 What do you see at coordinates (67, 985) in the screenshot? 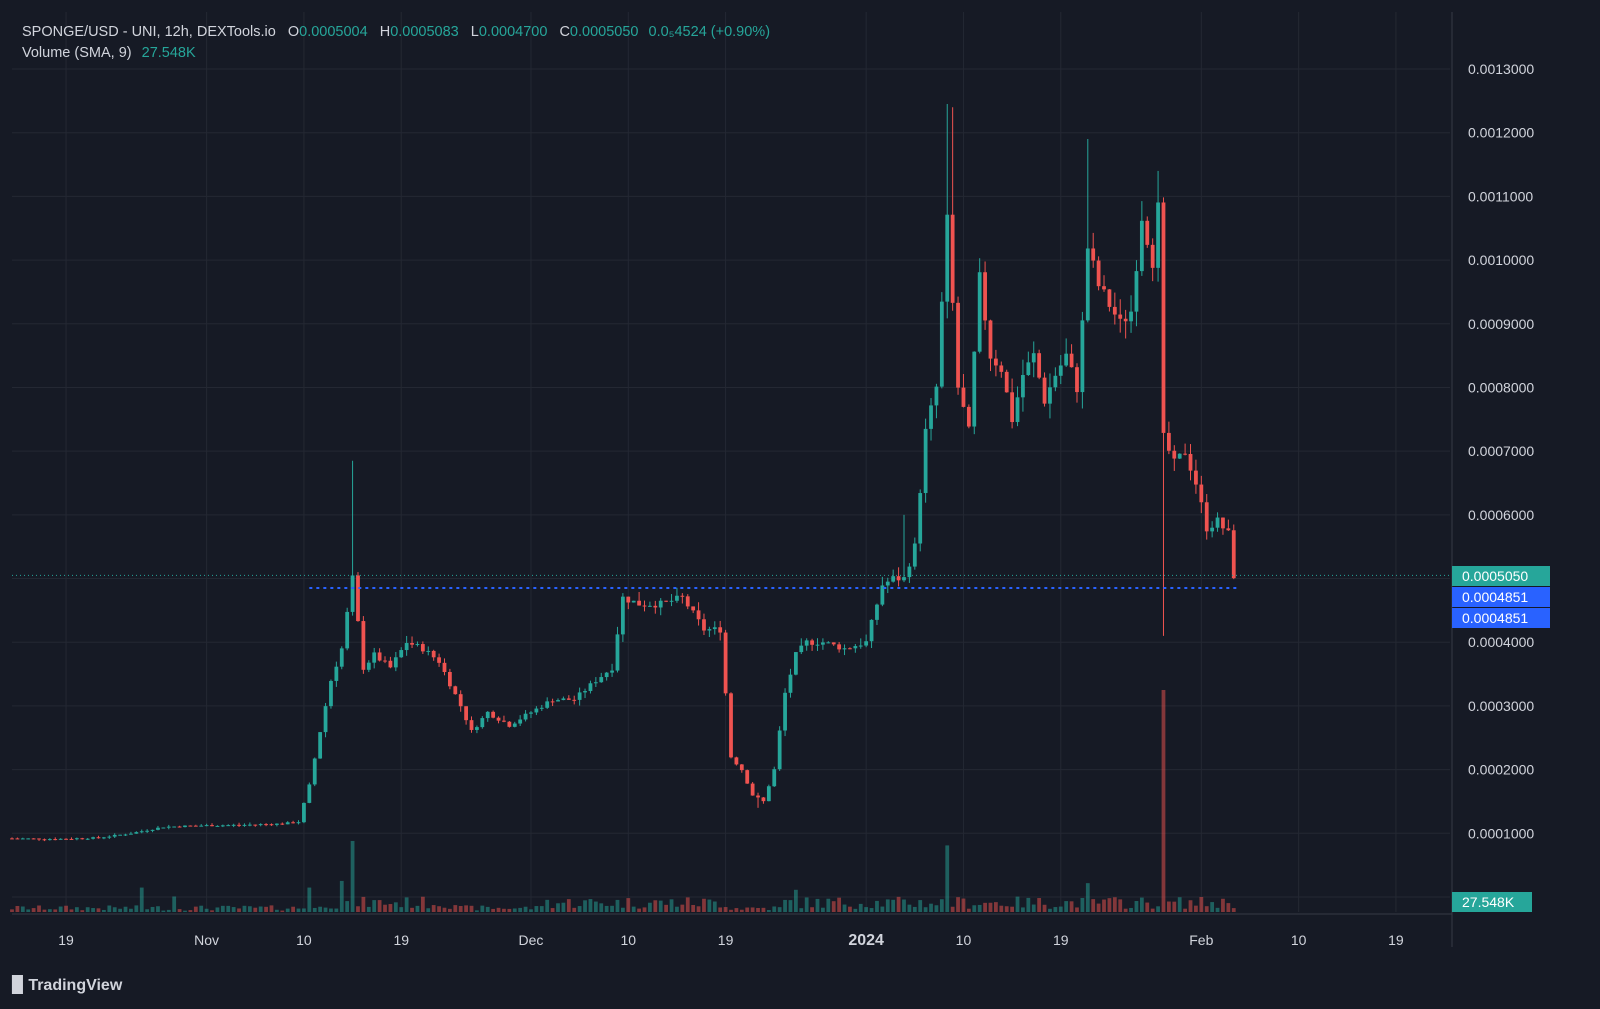
I see `tradingview-logo: ▉ TradingView` at bounding box center [67, 985].